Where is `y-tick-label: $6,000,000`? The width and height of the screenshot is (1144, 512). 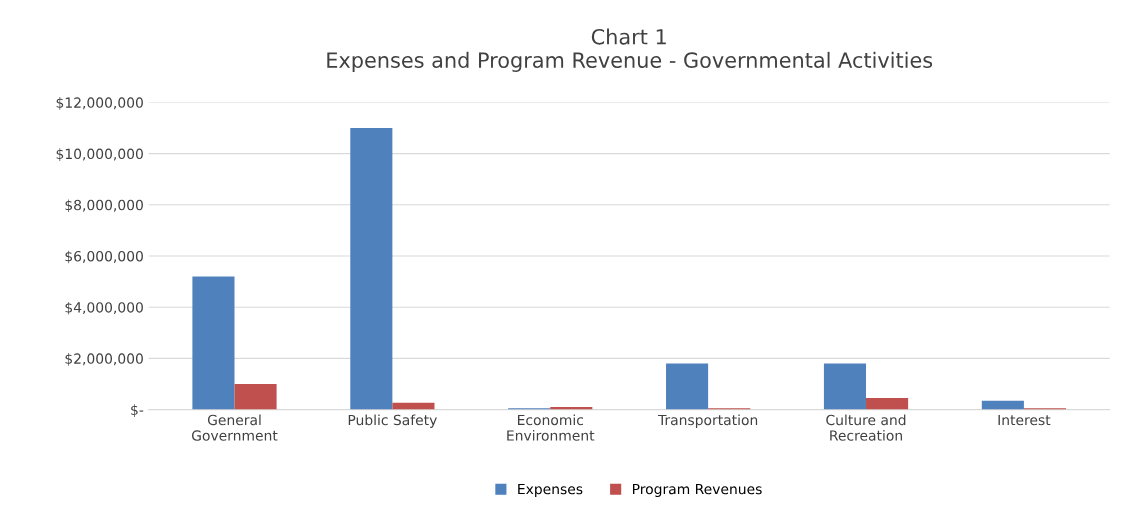
y-tick-label: $6,000,000 is located at coordinates (104, 257).